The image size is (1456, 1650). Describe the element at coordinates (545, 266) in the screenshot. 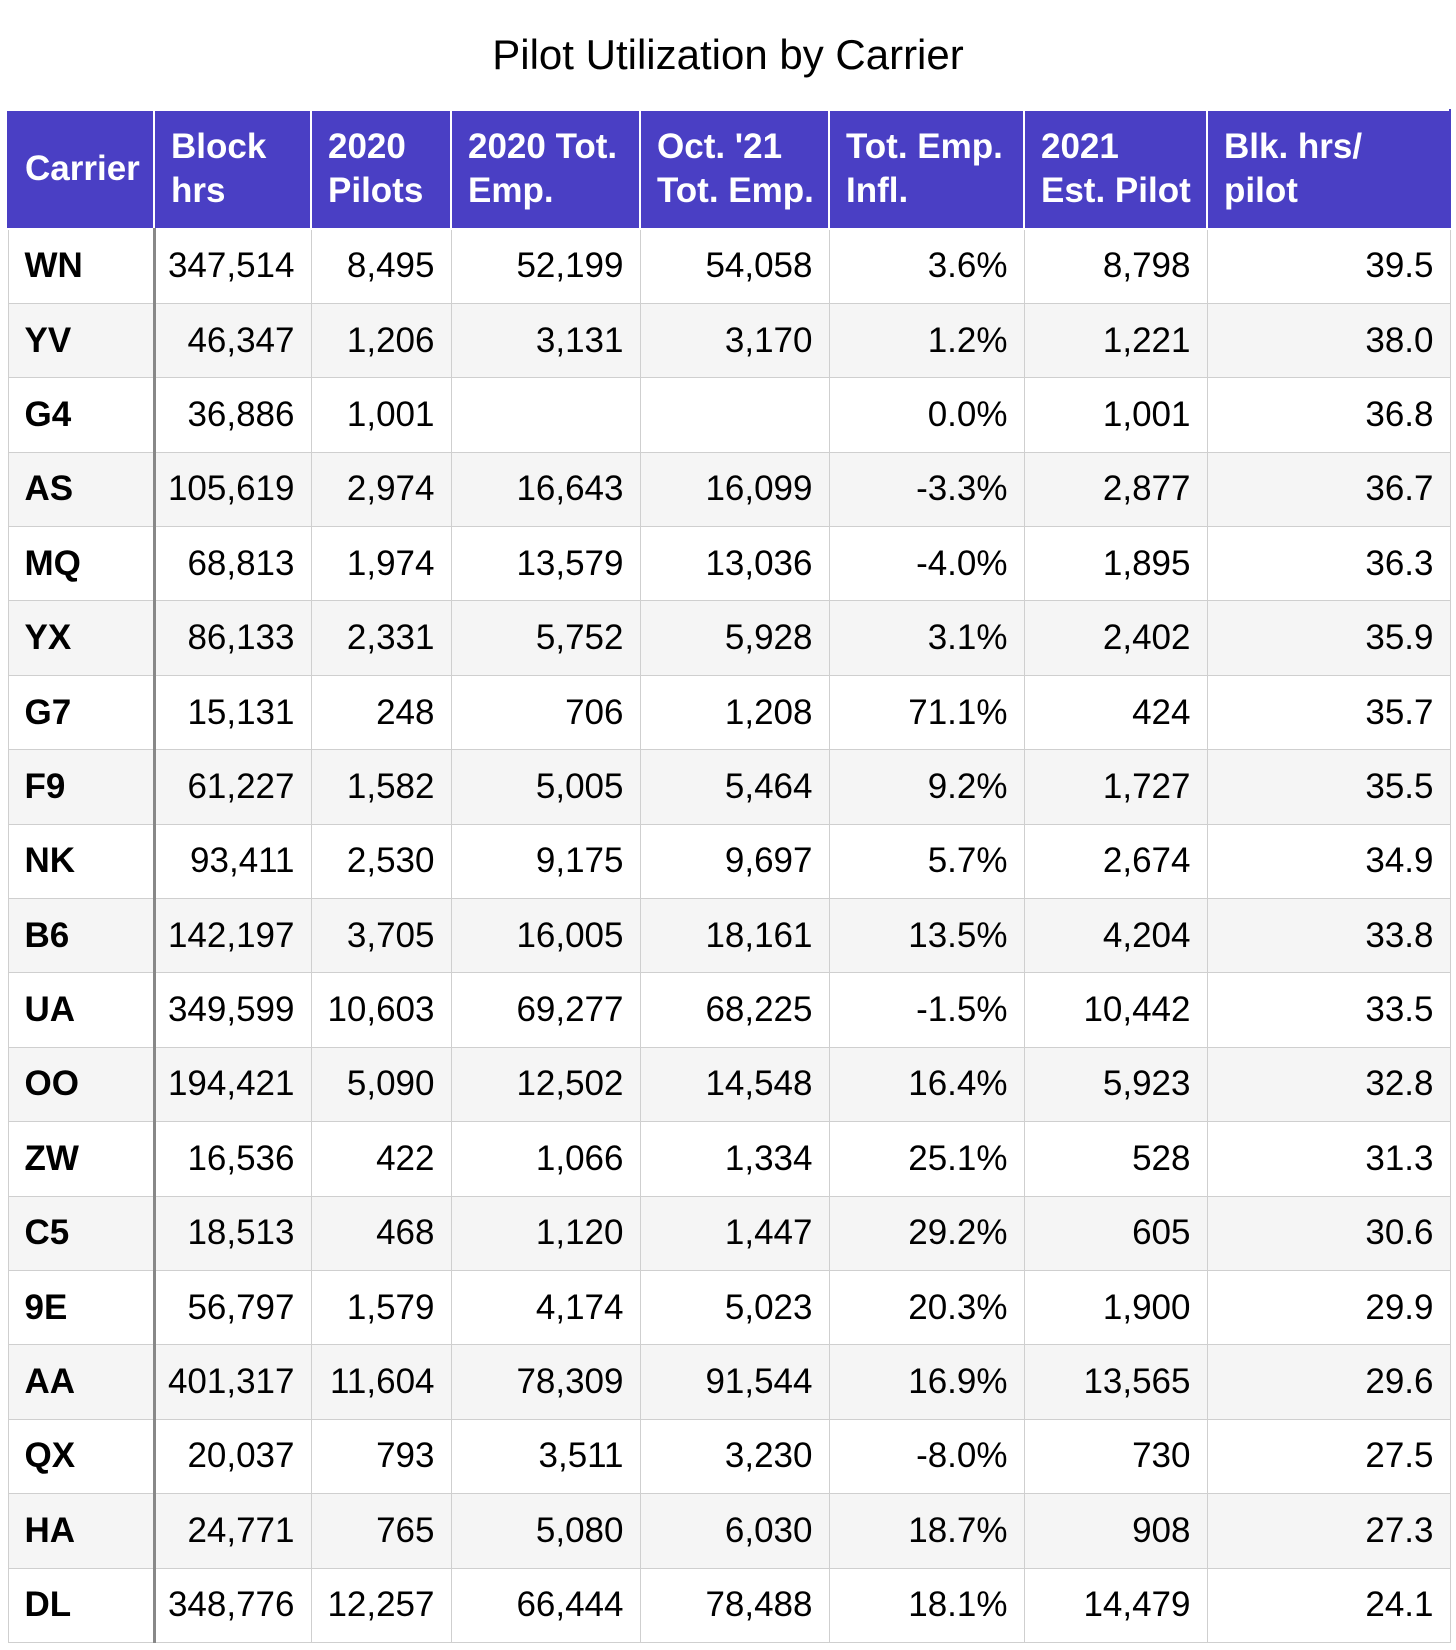

I see `total-emp-2020-cell: 52,199` at that location.